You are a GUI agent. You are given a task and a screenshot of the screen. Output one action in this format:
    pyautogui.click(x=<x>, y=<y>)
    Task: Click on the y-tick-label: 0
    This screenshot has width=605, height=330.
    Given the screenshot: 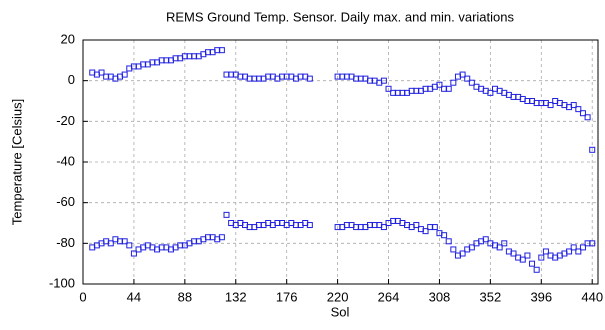 What is the action you would take?
    pyautogui.click(x=71, y=79)
    